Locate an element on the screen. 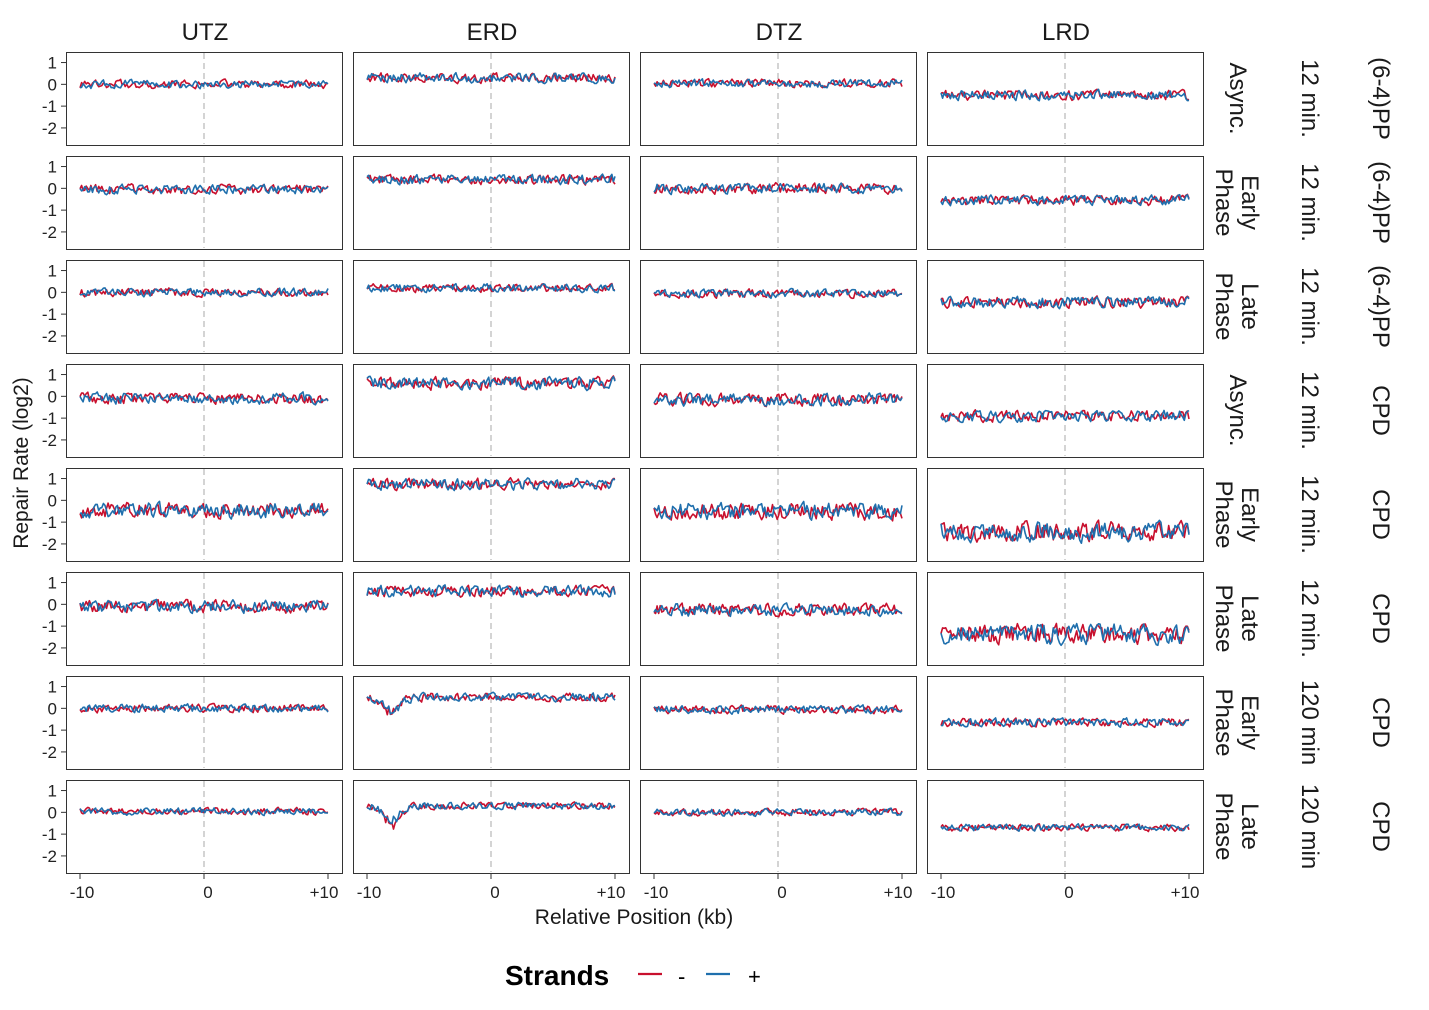 The width and height of the screenshot is (1429, 1010). column-strip-labels: UTZ ERD DTZ LRD is located at coordinates (636, 32).